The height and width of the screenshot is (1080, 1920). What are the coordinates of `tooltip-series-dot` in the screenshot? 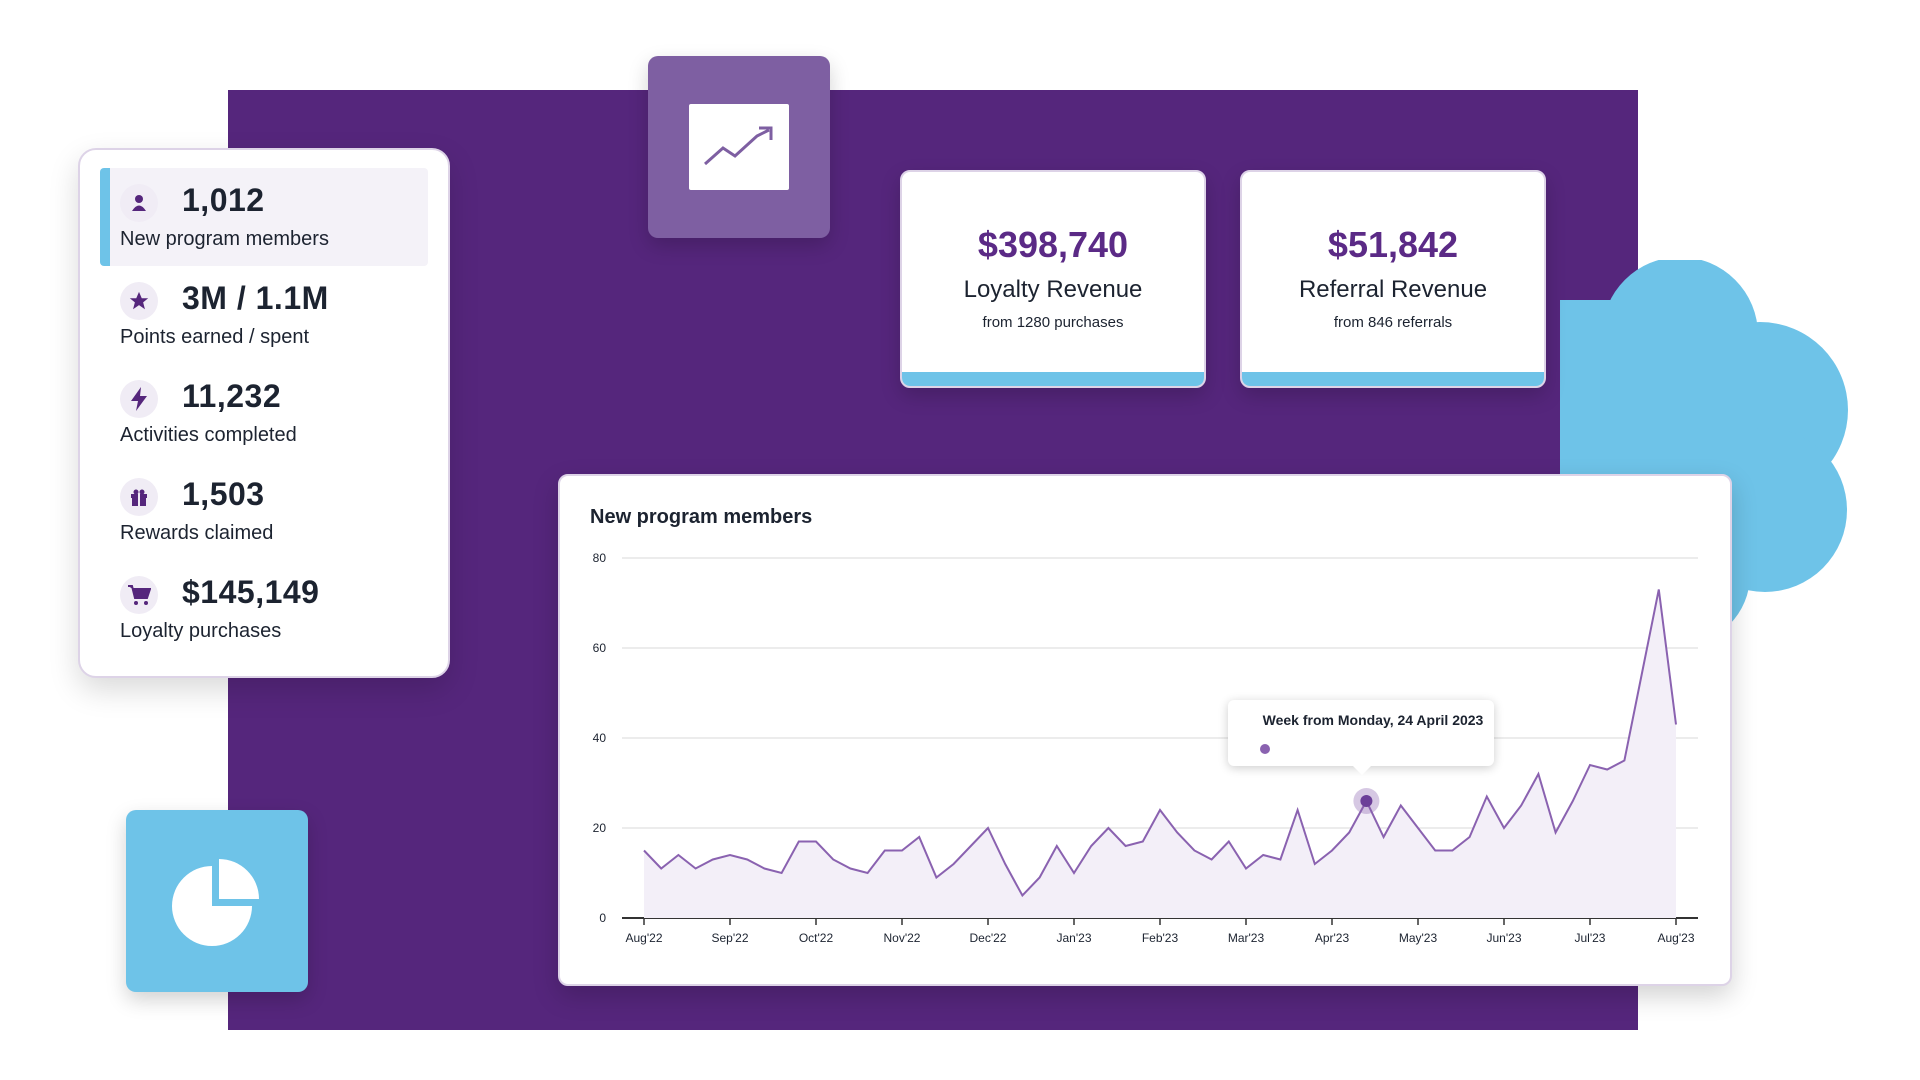 It's located at (1265, 749).